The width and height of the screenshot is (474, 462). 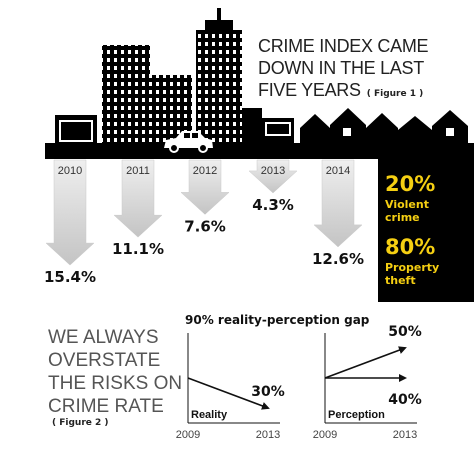 What do you see at coordinates (410, 247) in the screenshot?
I see `stat-value: 80%` at bounding box center [410, 247].